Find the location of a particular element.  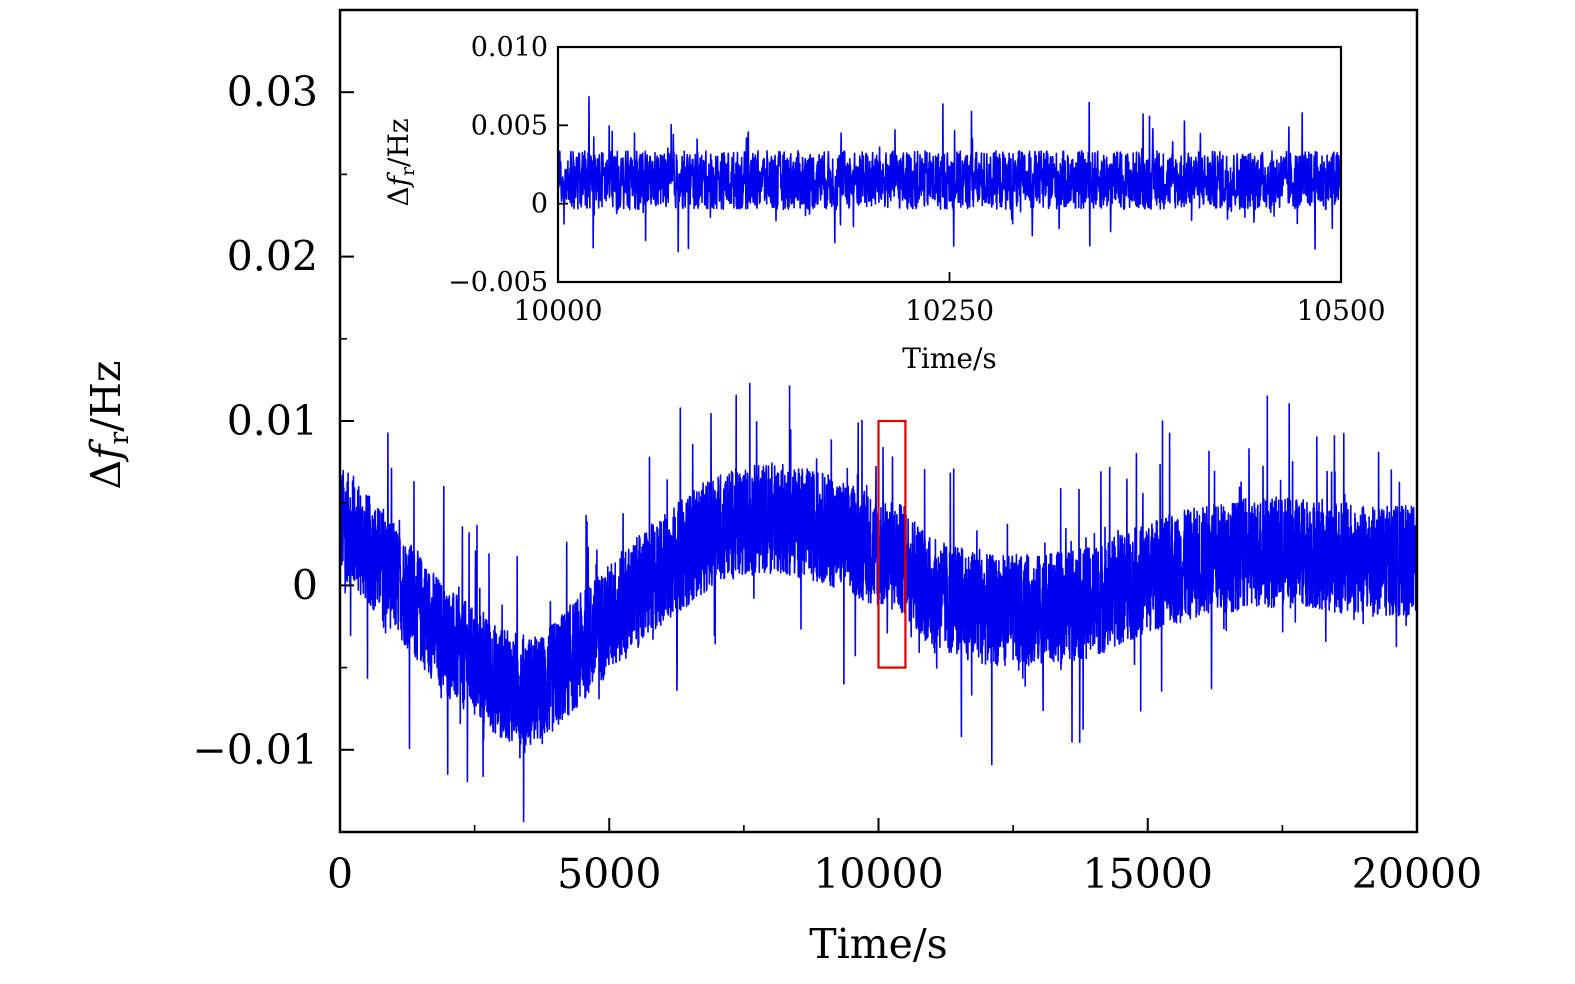

inset-x-axis: 10000 10250 10500 is located at coordinates (949, 299).